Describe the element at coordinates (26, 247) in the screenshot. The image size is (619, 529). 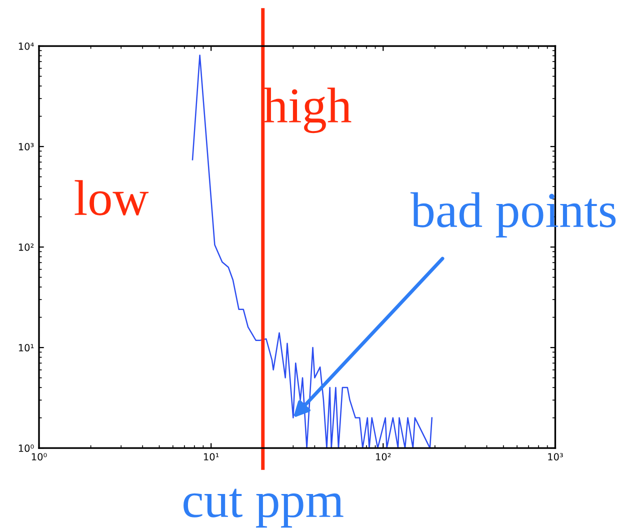
I see `y-tick-label: 10²` at that location.